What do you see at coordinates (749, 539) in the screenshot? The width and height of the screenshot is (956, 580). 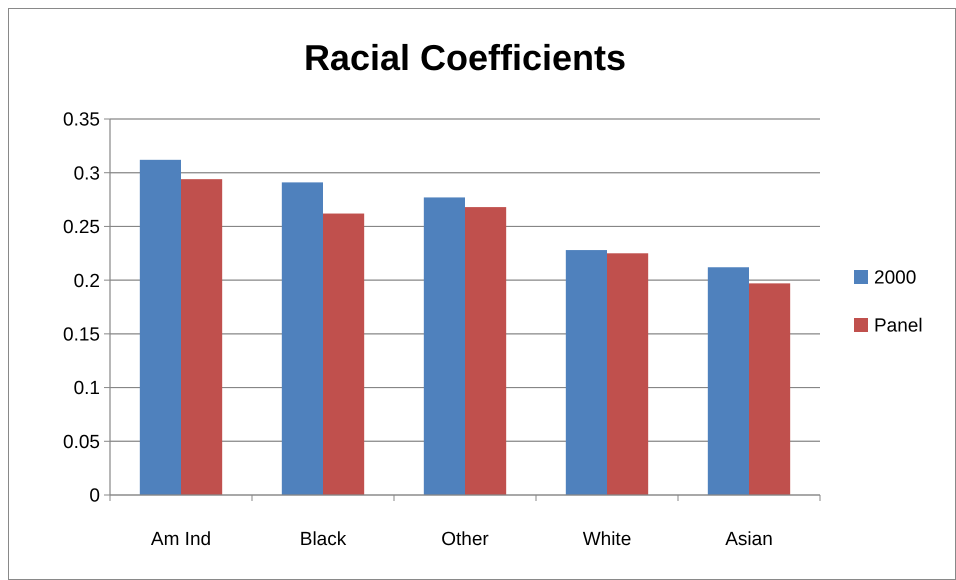 I see `x-tick-label: Asian` at bounding box center [749, 539].